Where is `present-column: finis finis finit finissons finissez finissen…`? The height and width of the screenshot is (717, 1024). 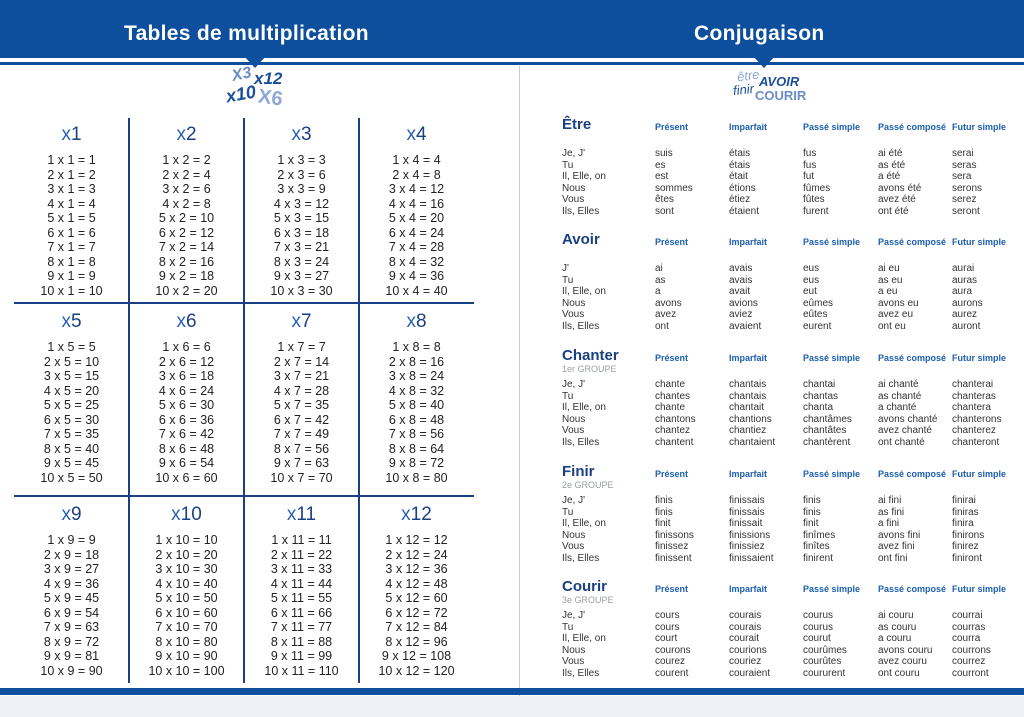
present-column: finis finis finit finissons finissez finissen… is located at coordinates (674, 529).